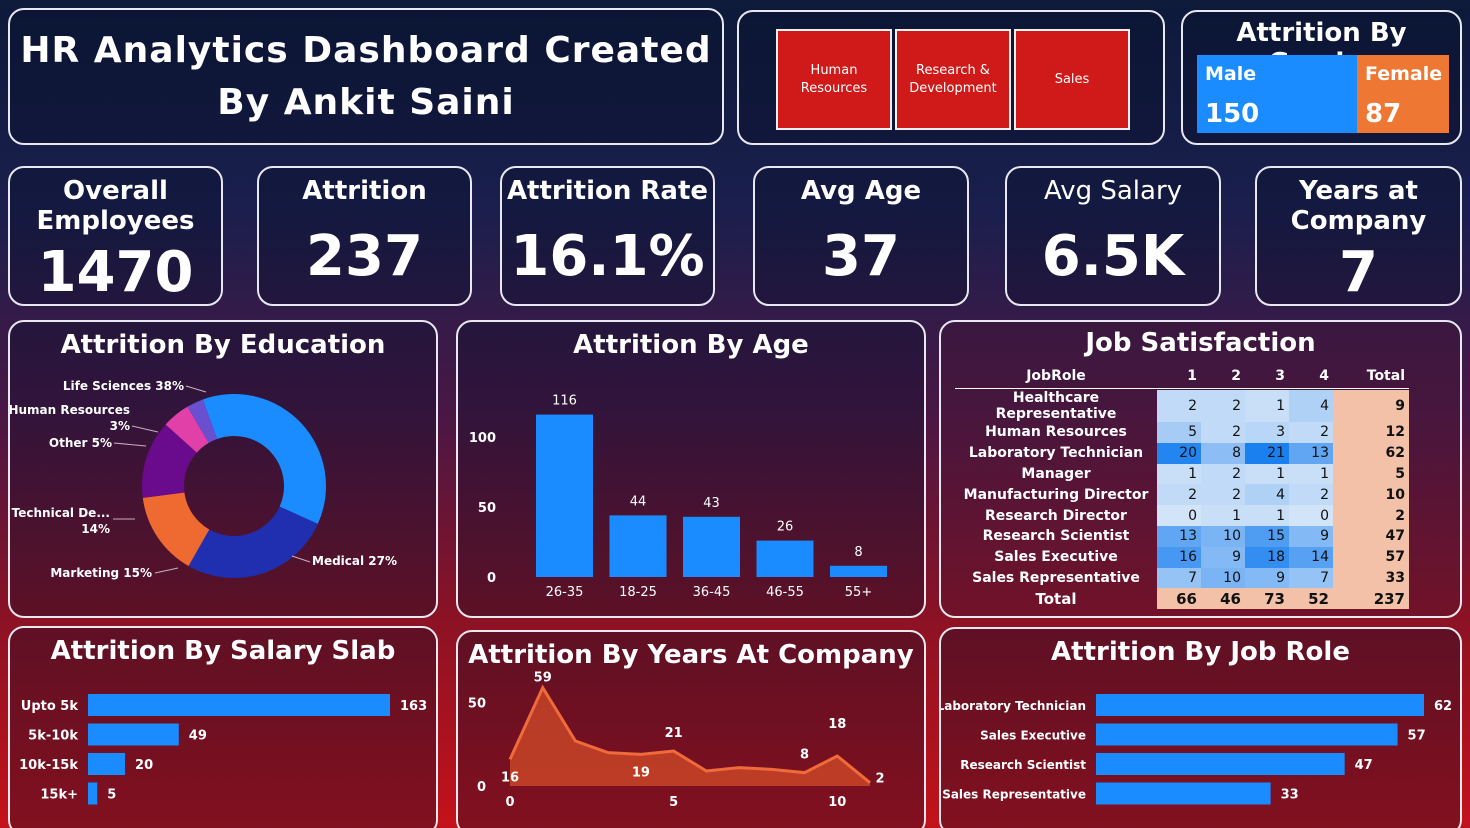 The image size is (1470, 828). I want to click on column-header: 2, so click(1236, 375).